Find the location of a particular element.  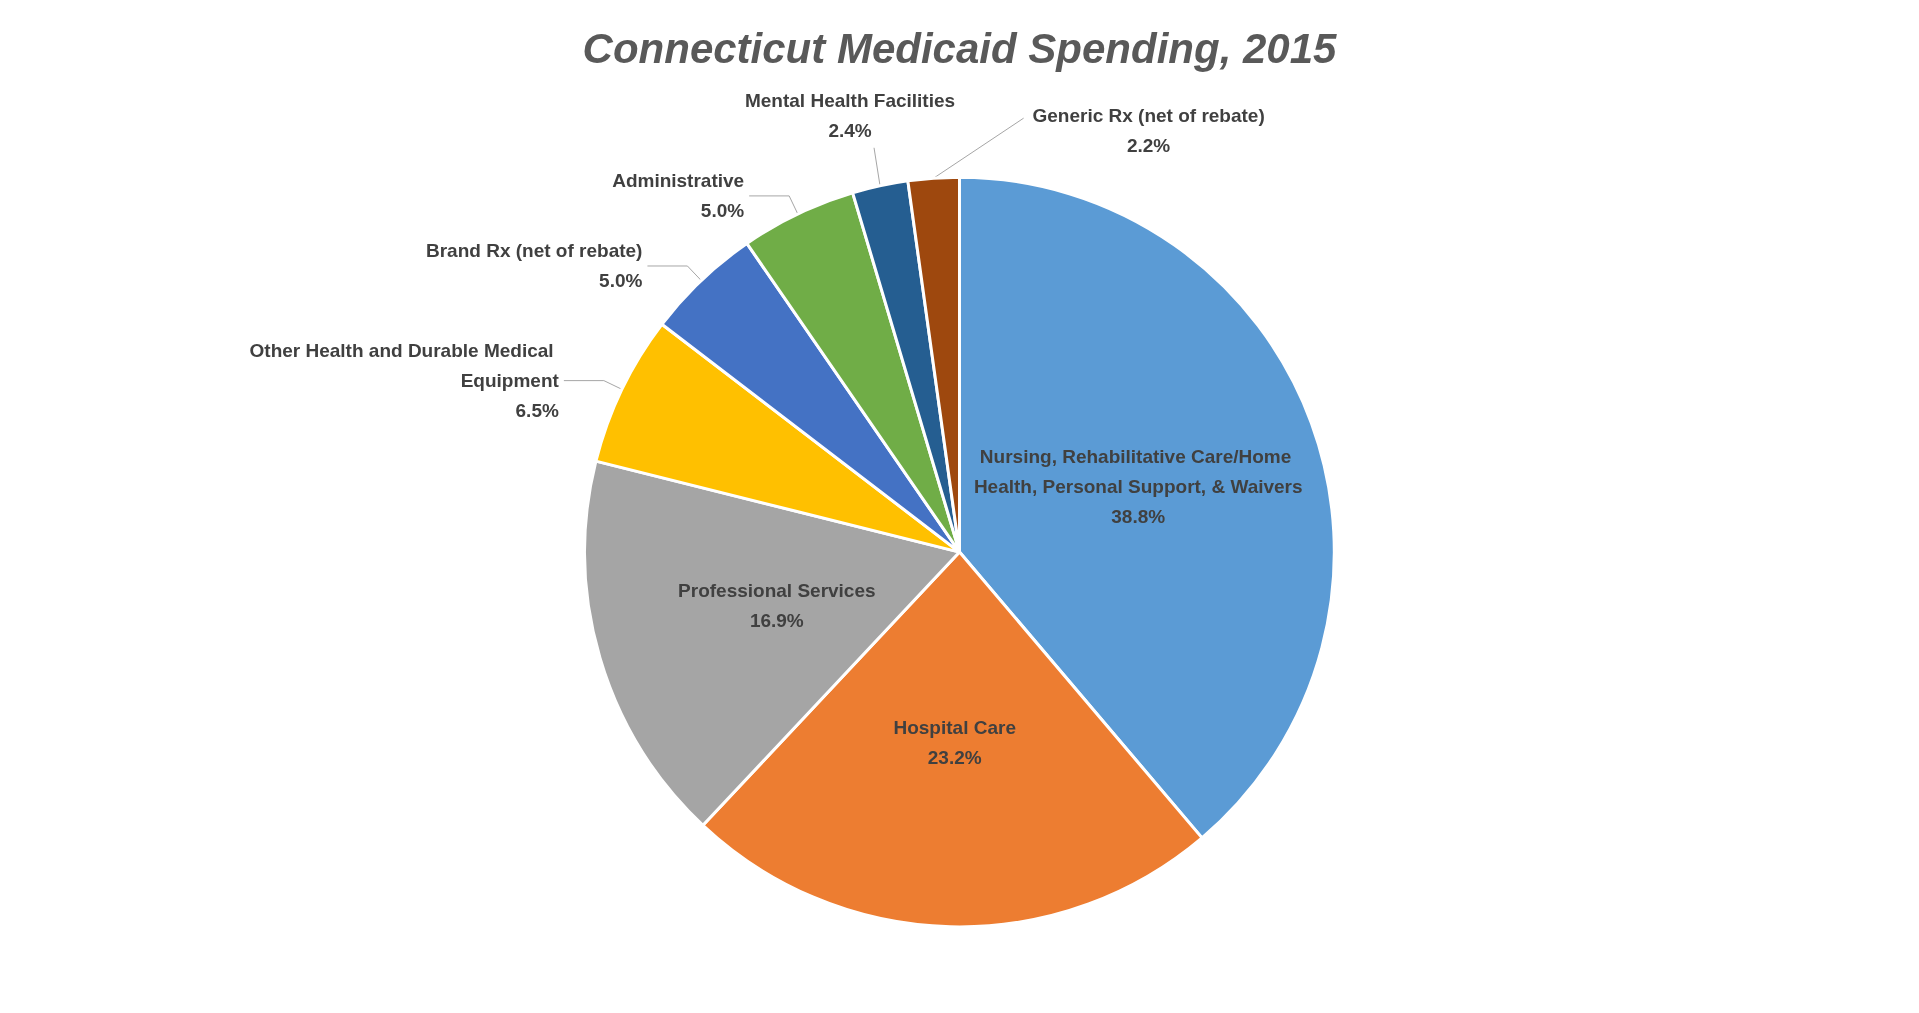

data-label: 23.2% is located at coordinates (954, 757).